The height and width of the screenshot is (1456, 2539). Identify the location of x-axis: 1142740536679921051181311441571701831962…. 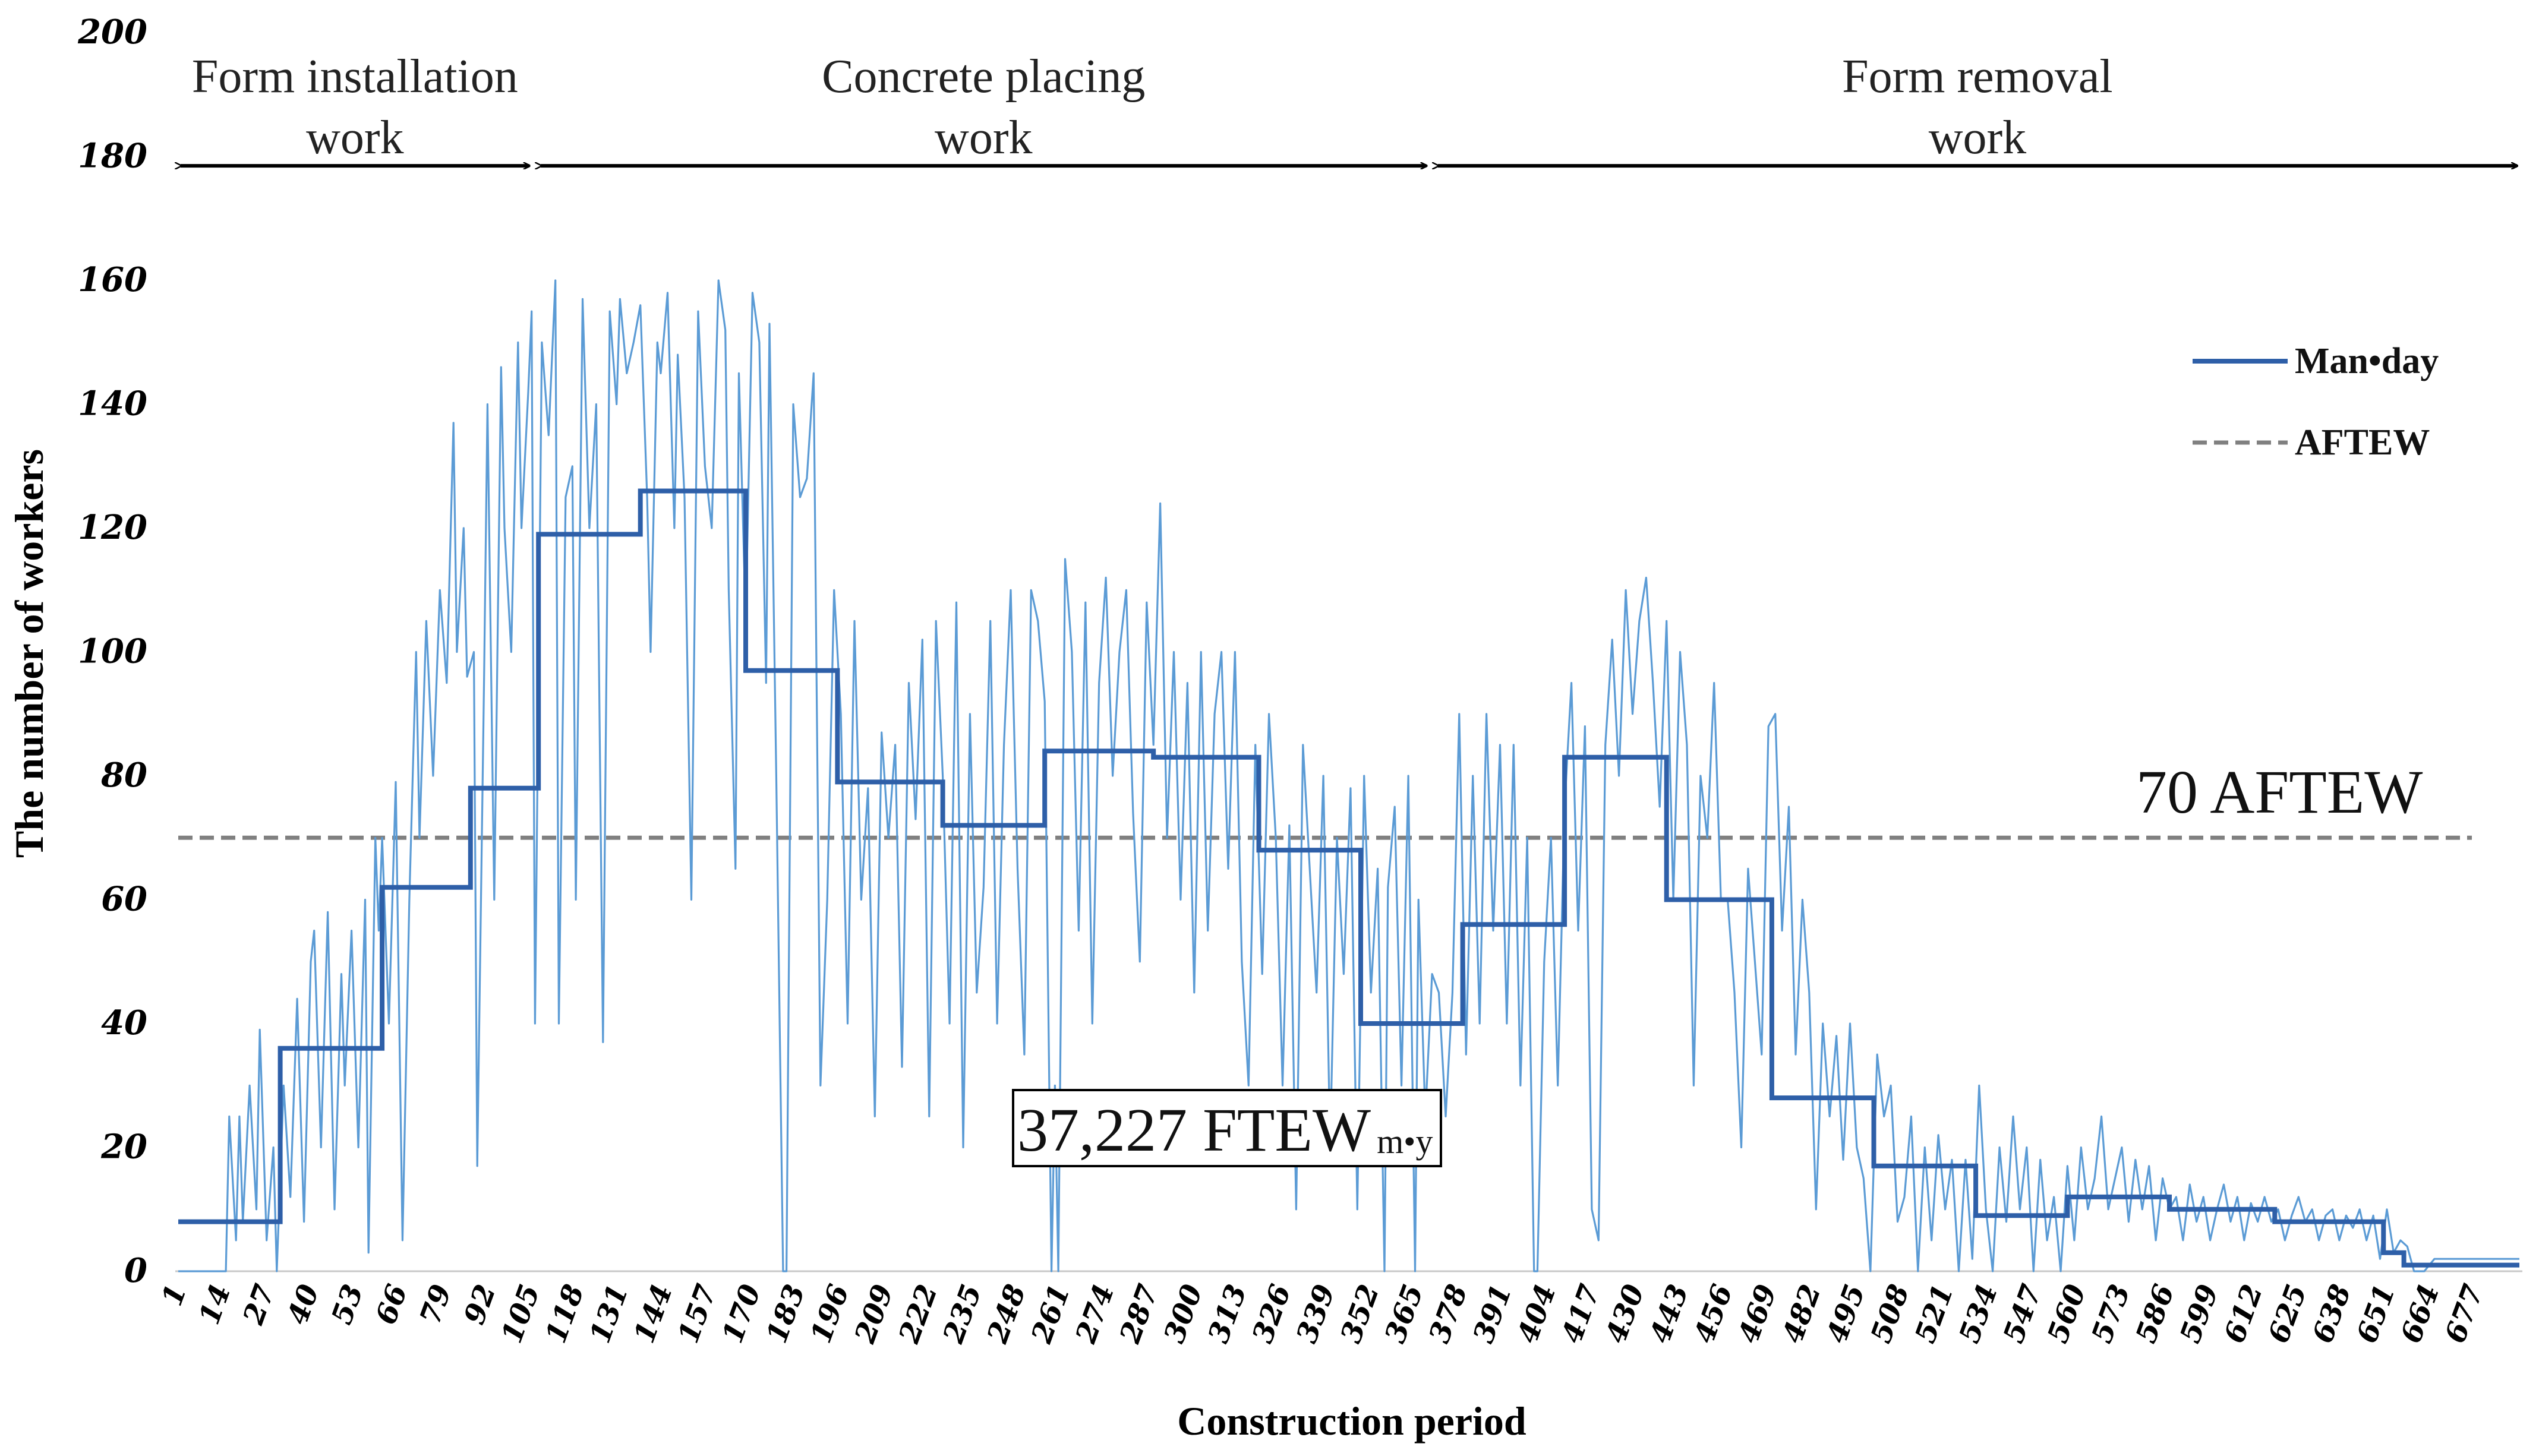
(1322, 1314).